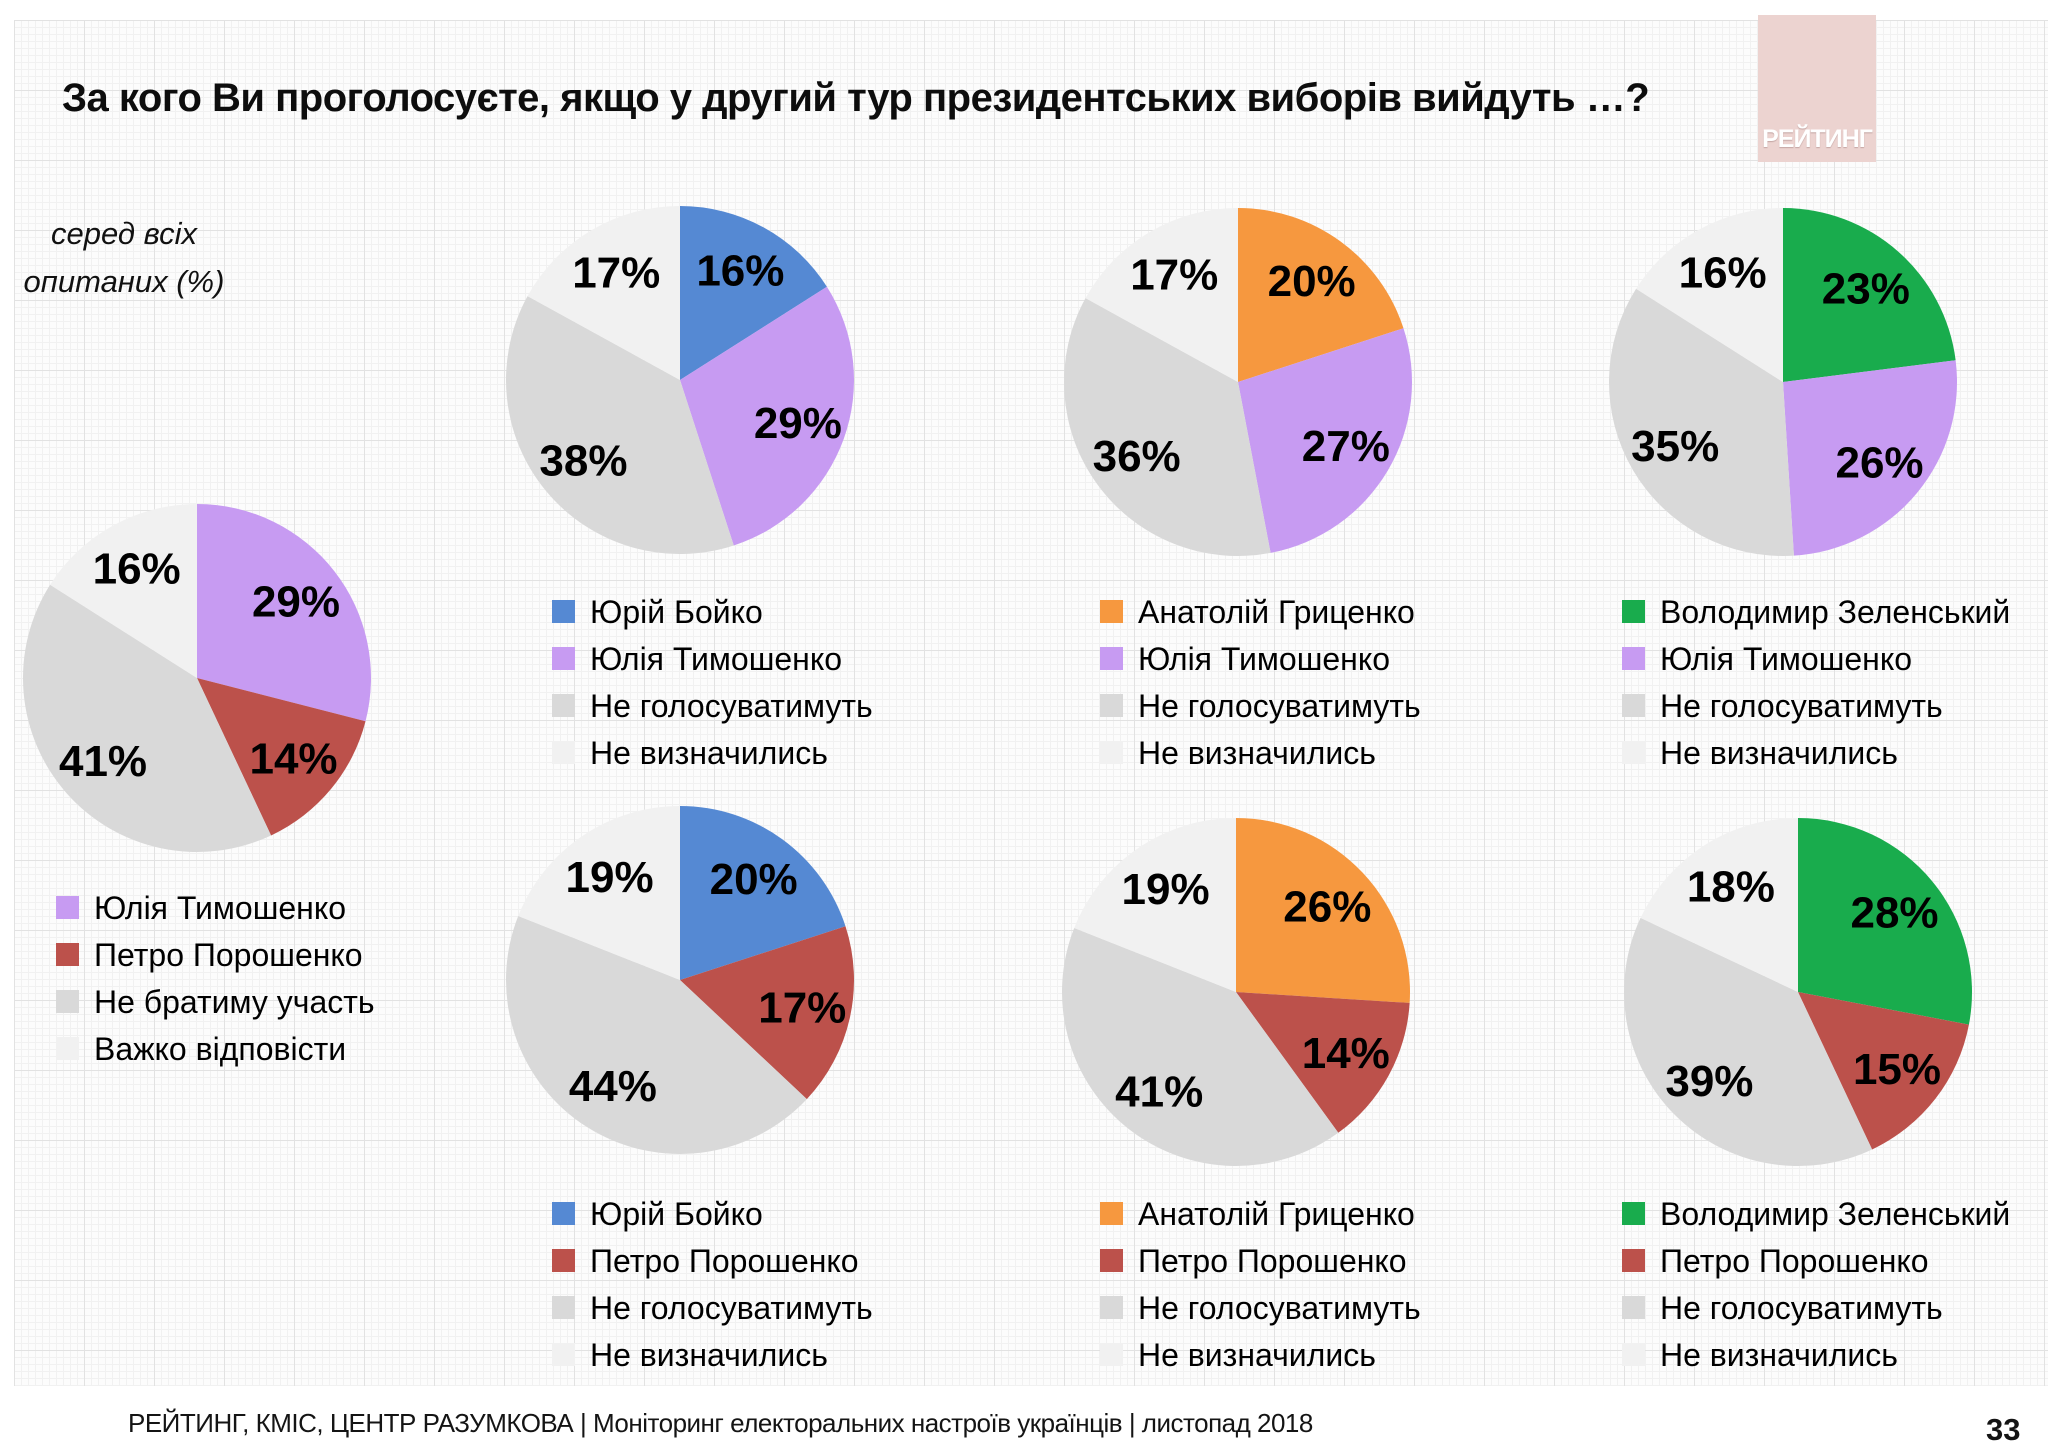 The width and height of the screenshot is (2048, 1456). Describe the element at coordinates (1817, 88) in the screenshot. I see `rating-logo: РЕЙТИНГ` at that location.